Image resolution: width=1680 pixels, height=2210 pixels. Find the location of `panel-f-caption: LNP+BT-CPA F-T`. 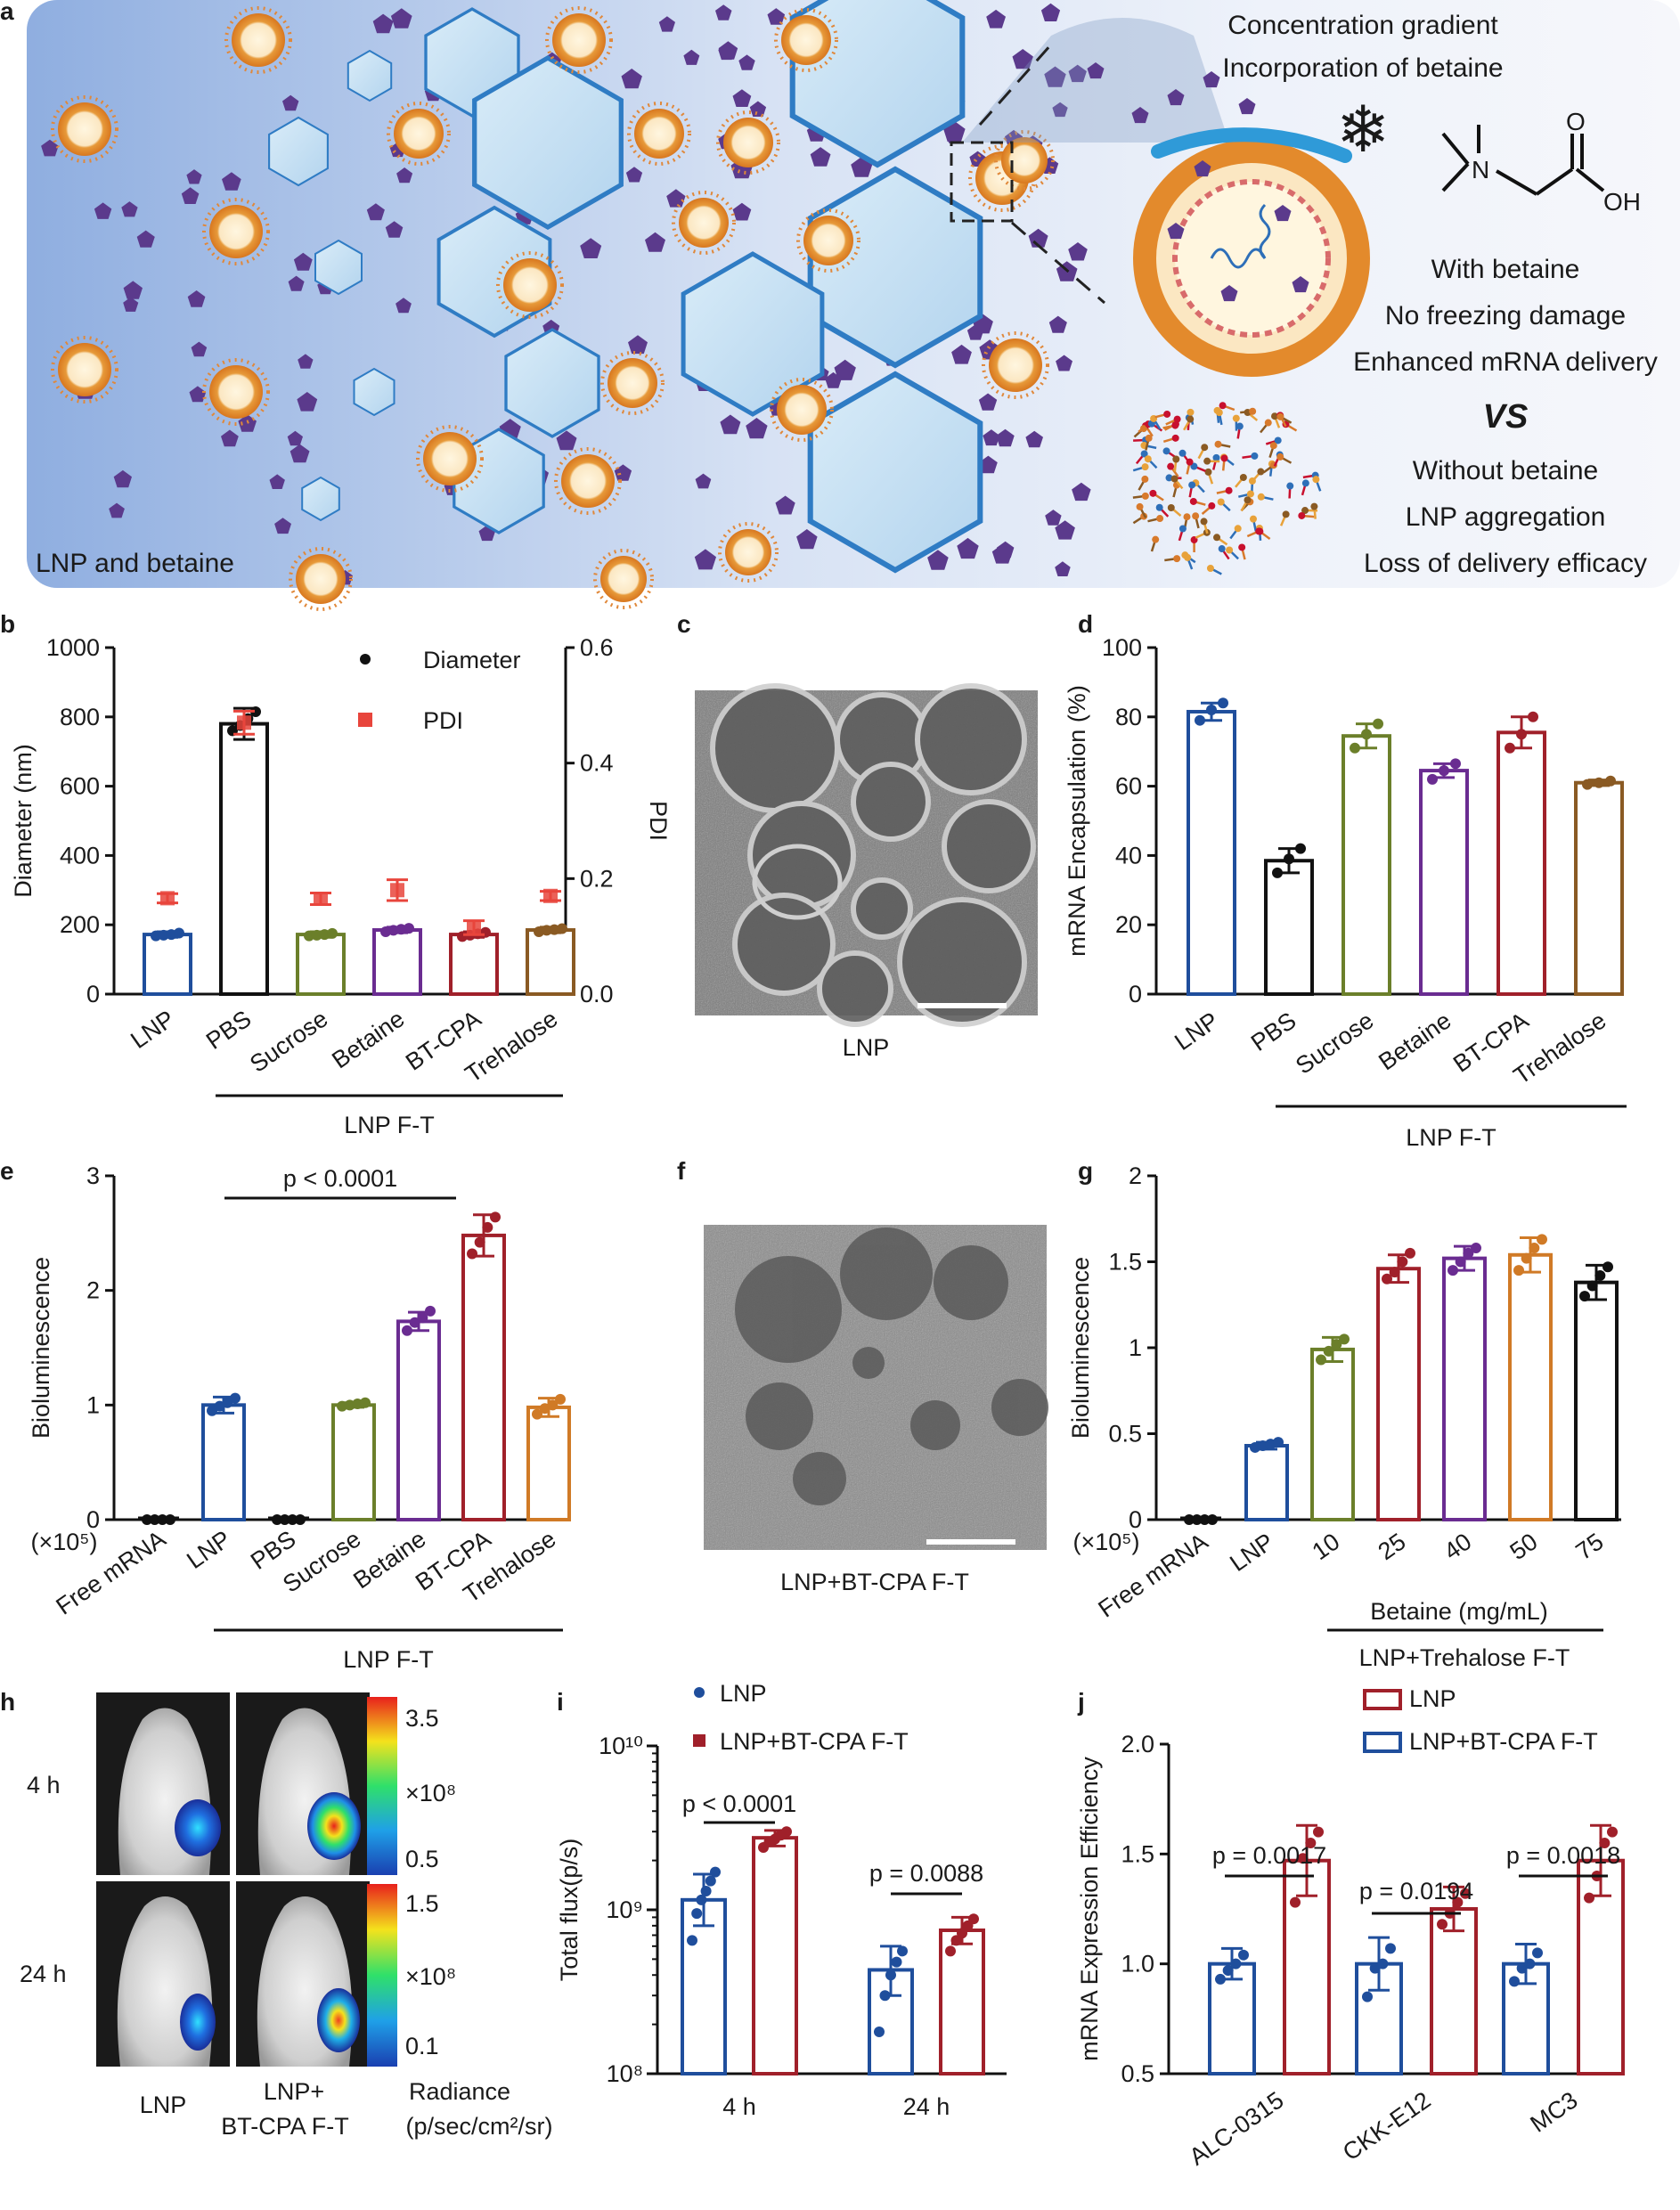

panel-f-caption: LNP+BT-CPA F-T is located at coordinates (875, 1582).